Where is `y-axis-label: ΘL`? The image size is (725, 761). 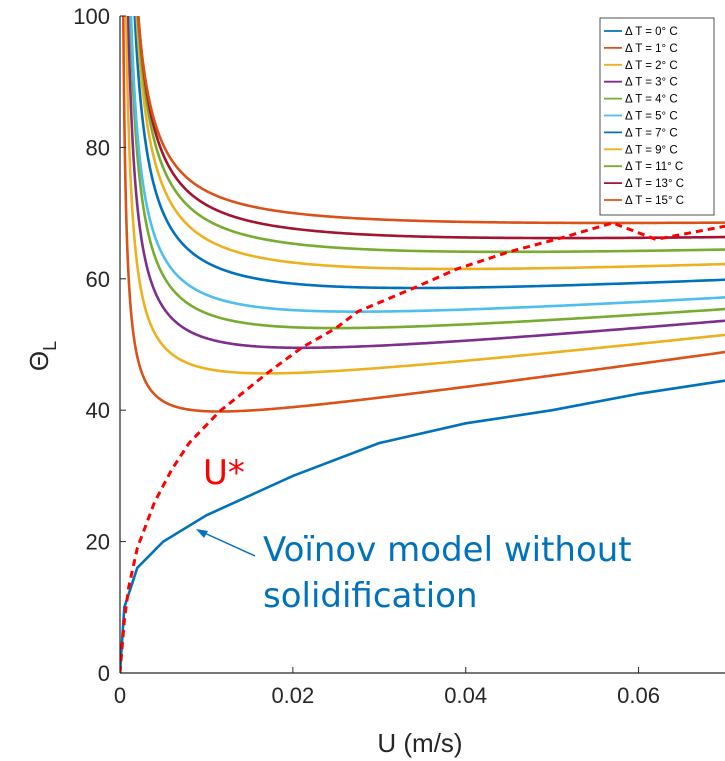
y-axis-label: ΘL is located at coordinates (42, 356).